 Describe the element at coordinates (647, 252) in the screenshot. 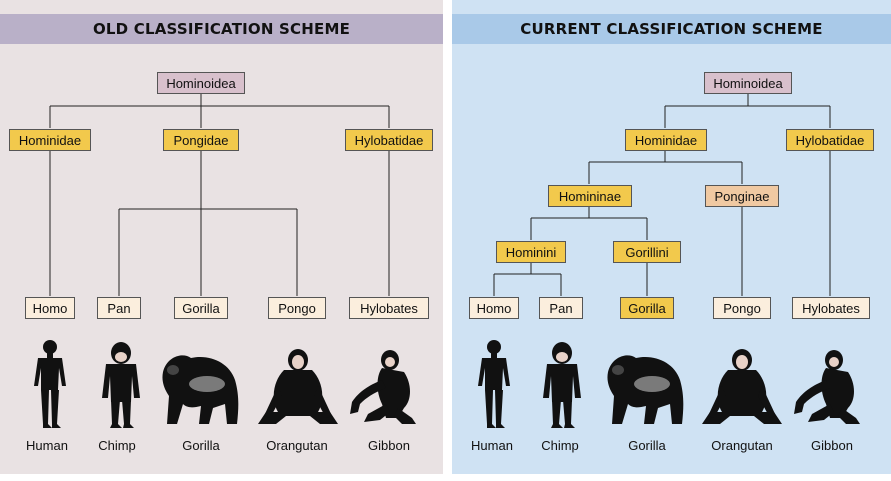

I see `node-gorillini: Gorillini` at that location.